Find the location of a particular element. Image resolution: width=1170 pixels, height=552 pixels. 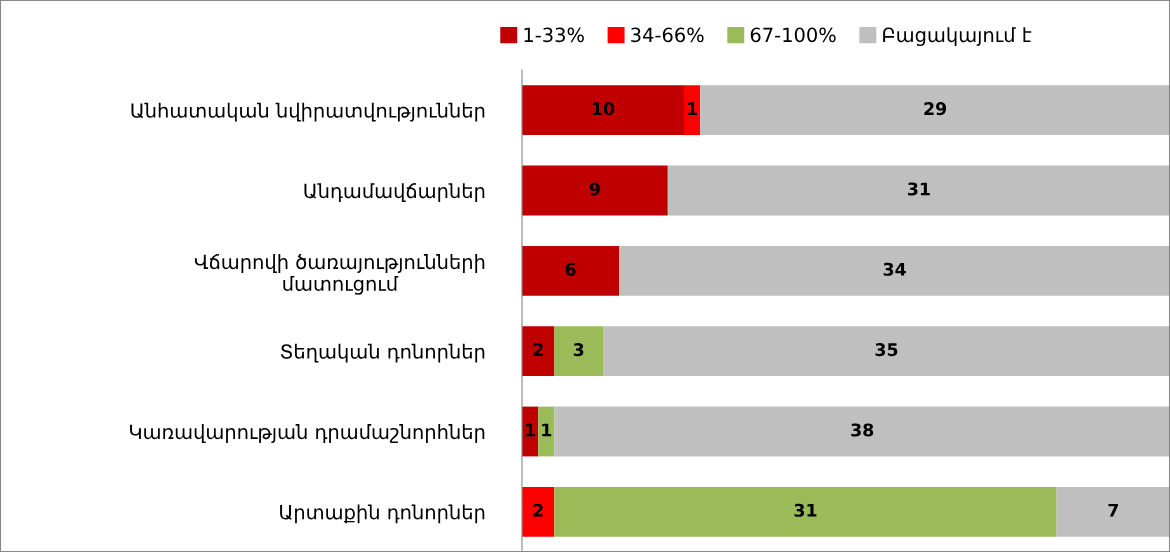

data-label: 9 is located at coordinates (594, 189).